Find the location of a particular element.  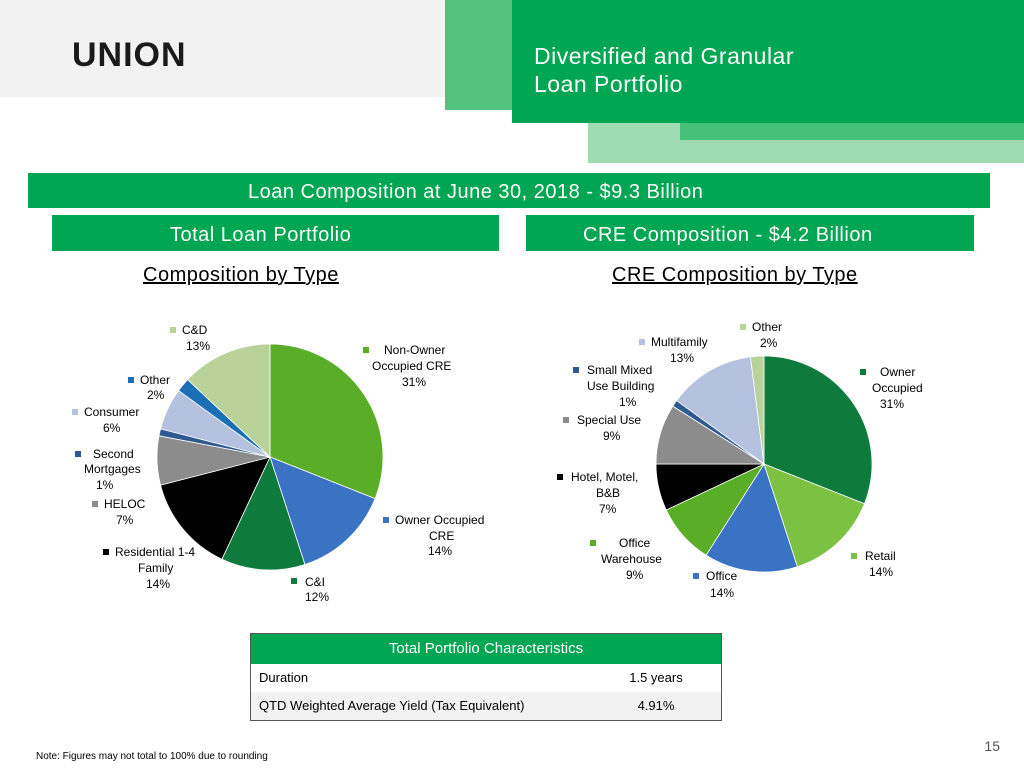

label-second-pct: 1% is located at coordinates (105, 485).